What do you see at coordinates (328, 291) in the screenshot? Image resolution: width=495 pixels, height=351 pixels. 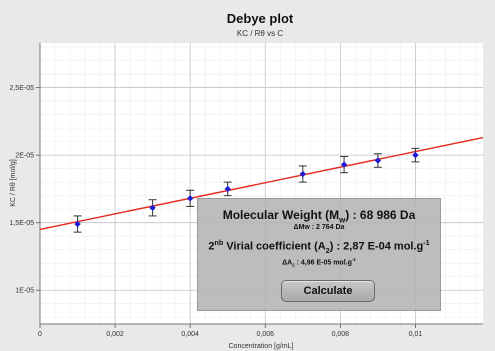 I see `calculate-button: Calculate` at bounding box center [328, 291].